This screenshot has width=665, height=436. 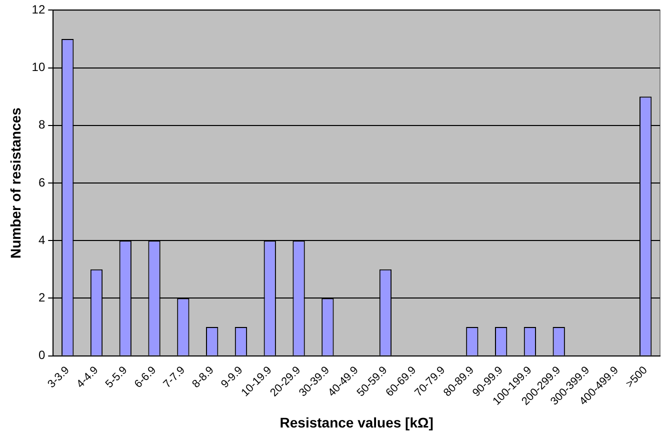 What do you see at coordinates (39, 9) in the screenshot?
I see `y-tick-label: 12` at bounding box center [39, 9].